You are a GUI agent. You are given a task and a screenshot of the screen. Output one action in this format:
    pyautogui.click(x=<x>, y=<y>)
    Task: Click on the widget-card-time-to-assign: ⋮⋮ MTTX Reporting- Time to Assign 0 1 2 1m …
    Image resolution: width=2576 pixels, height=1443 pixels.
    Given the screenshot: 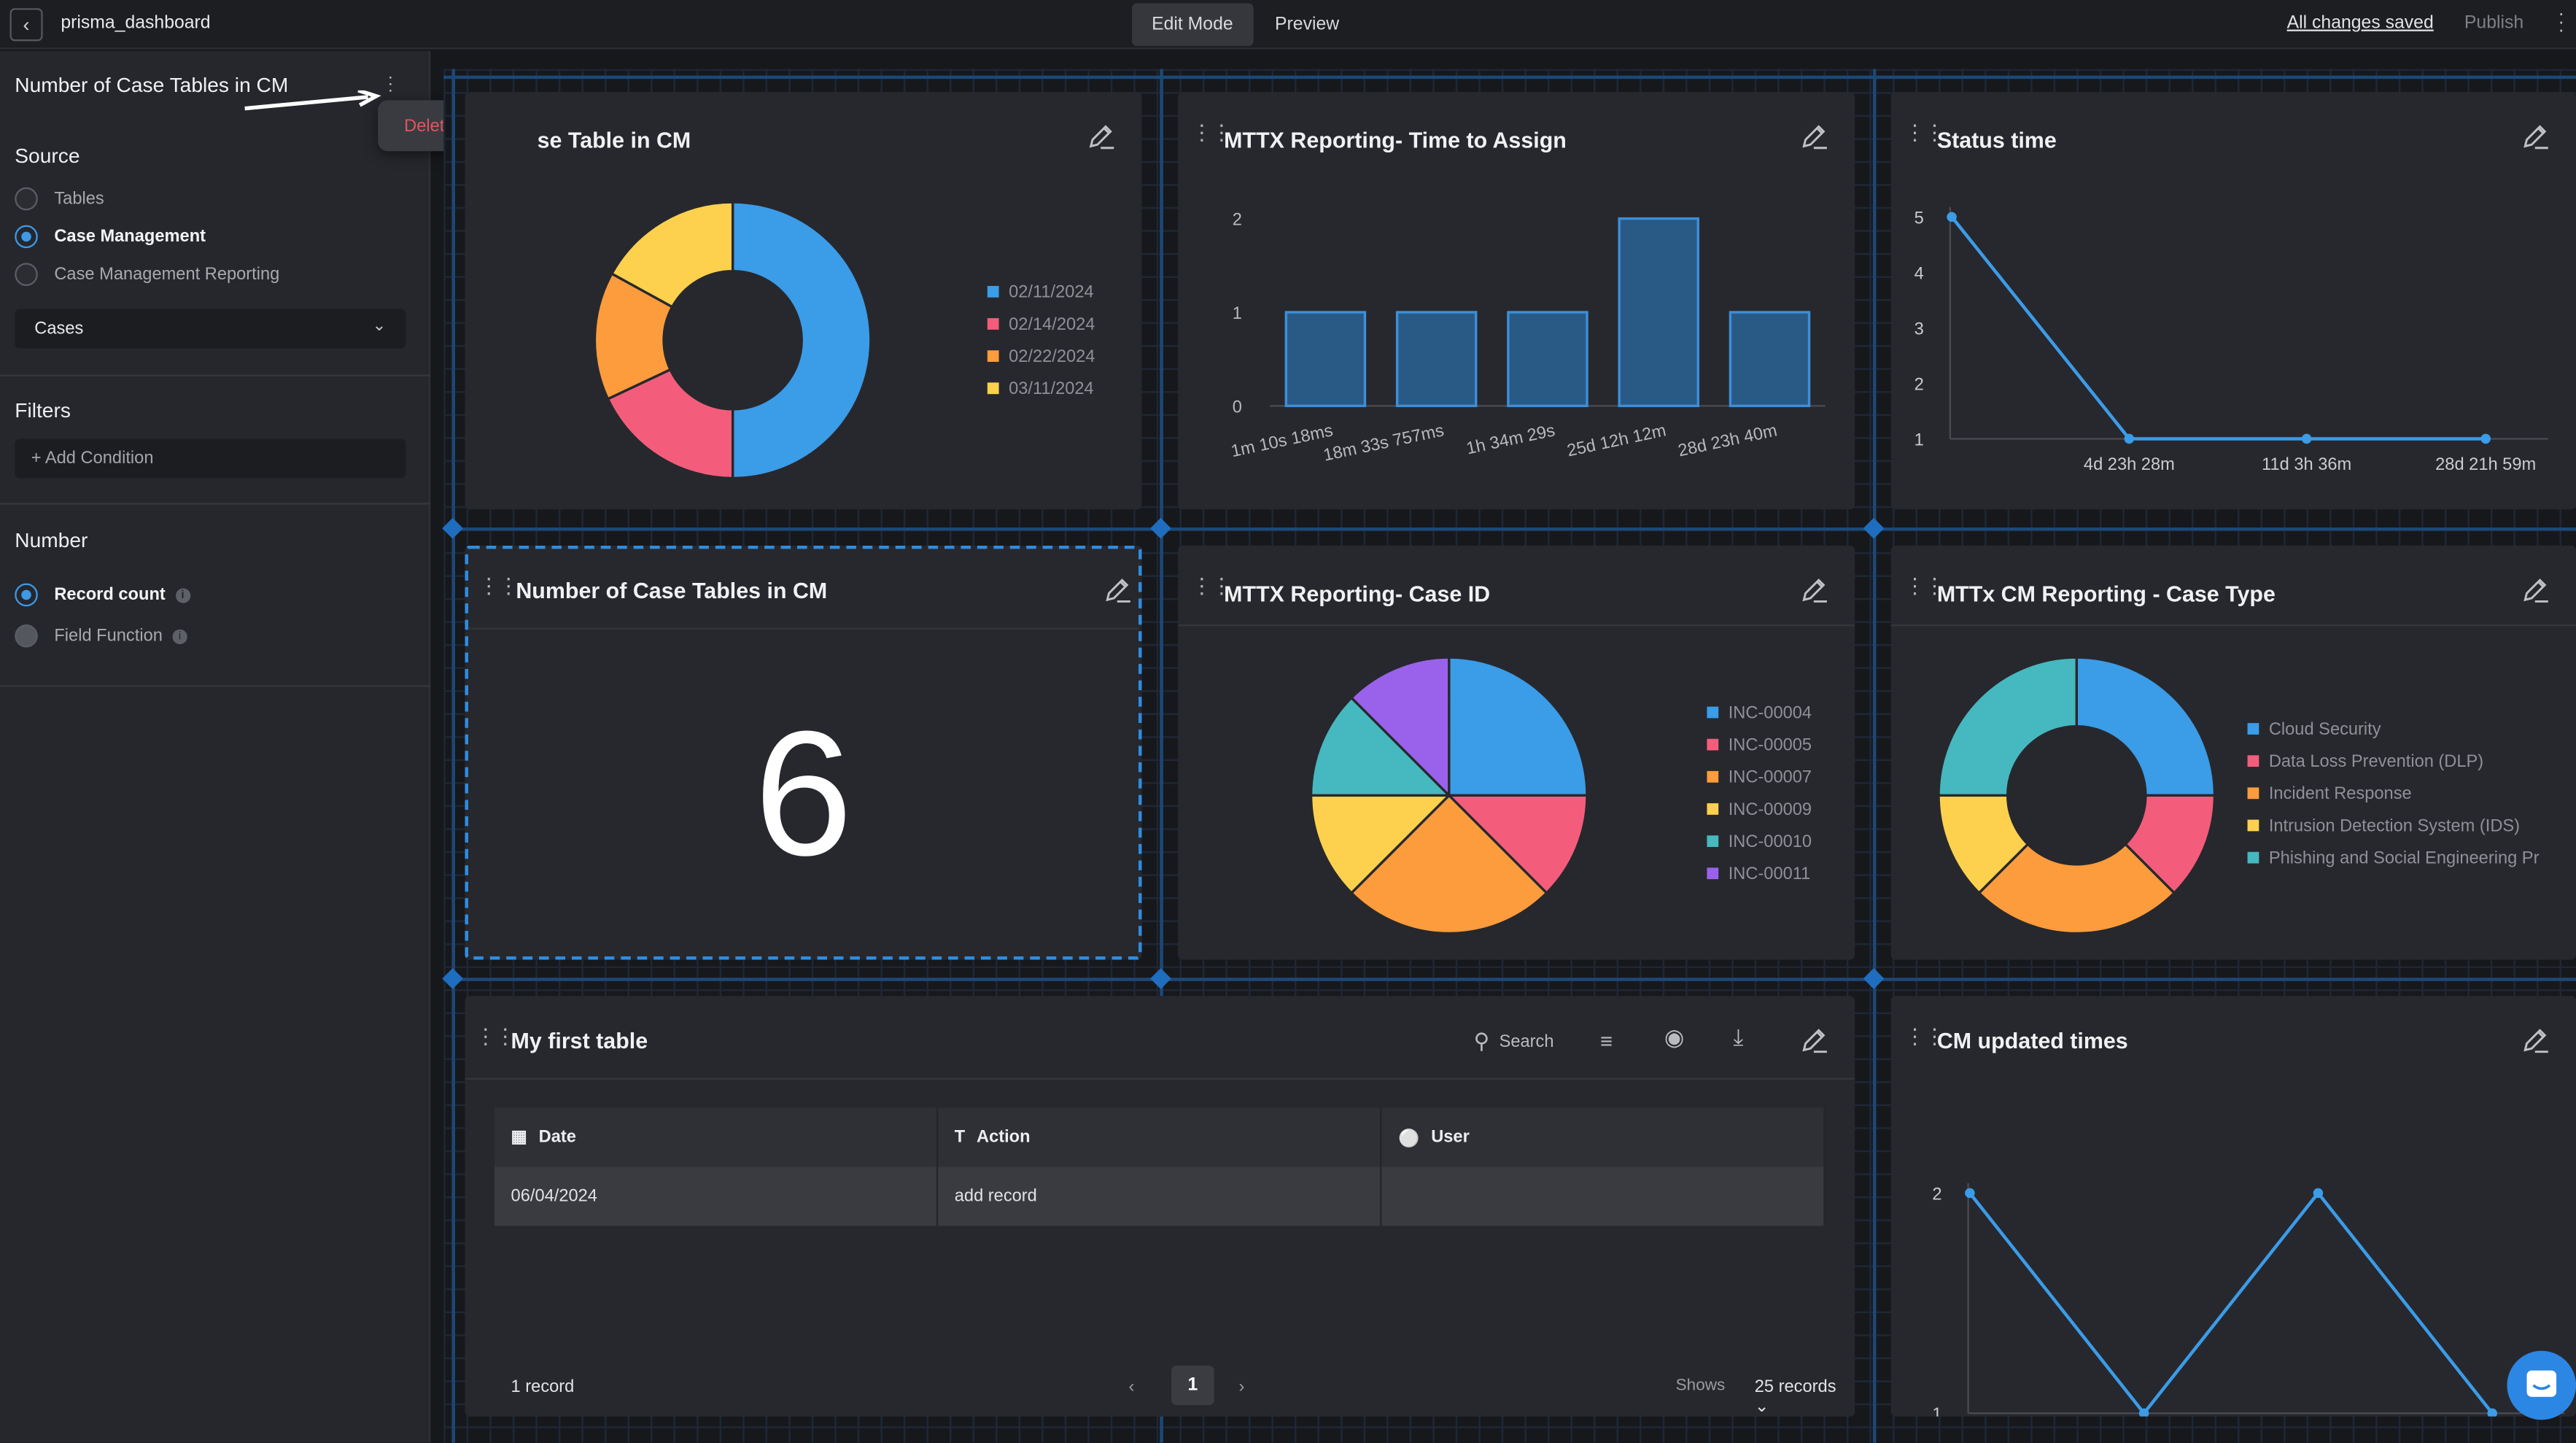 What is the action you would take?
    pyautogui.click(x=1517, y=301)
    